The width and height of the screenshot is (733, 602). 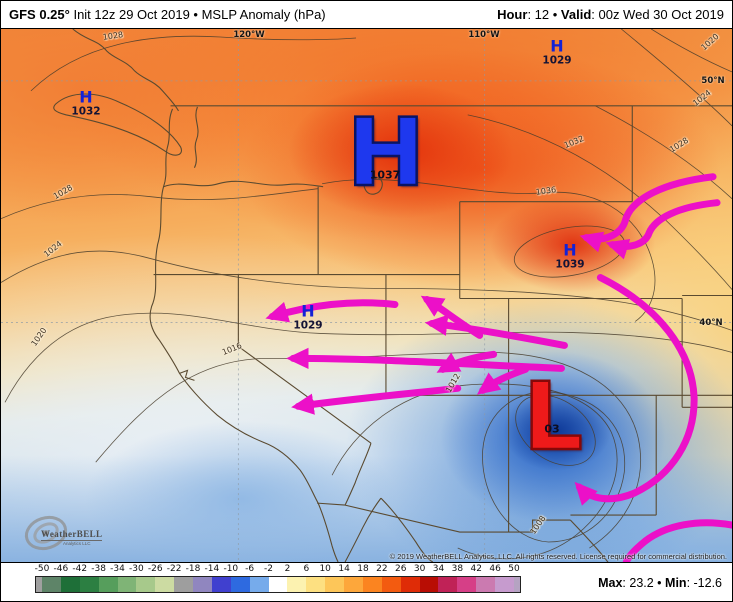 What do you see at coordinates (713, 81) in the screenshot?
I see `graticule-label: 50°N` at bounding box center [713, 81].